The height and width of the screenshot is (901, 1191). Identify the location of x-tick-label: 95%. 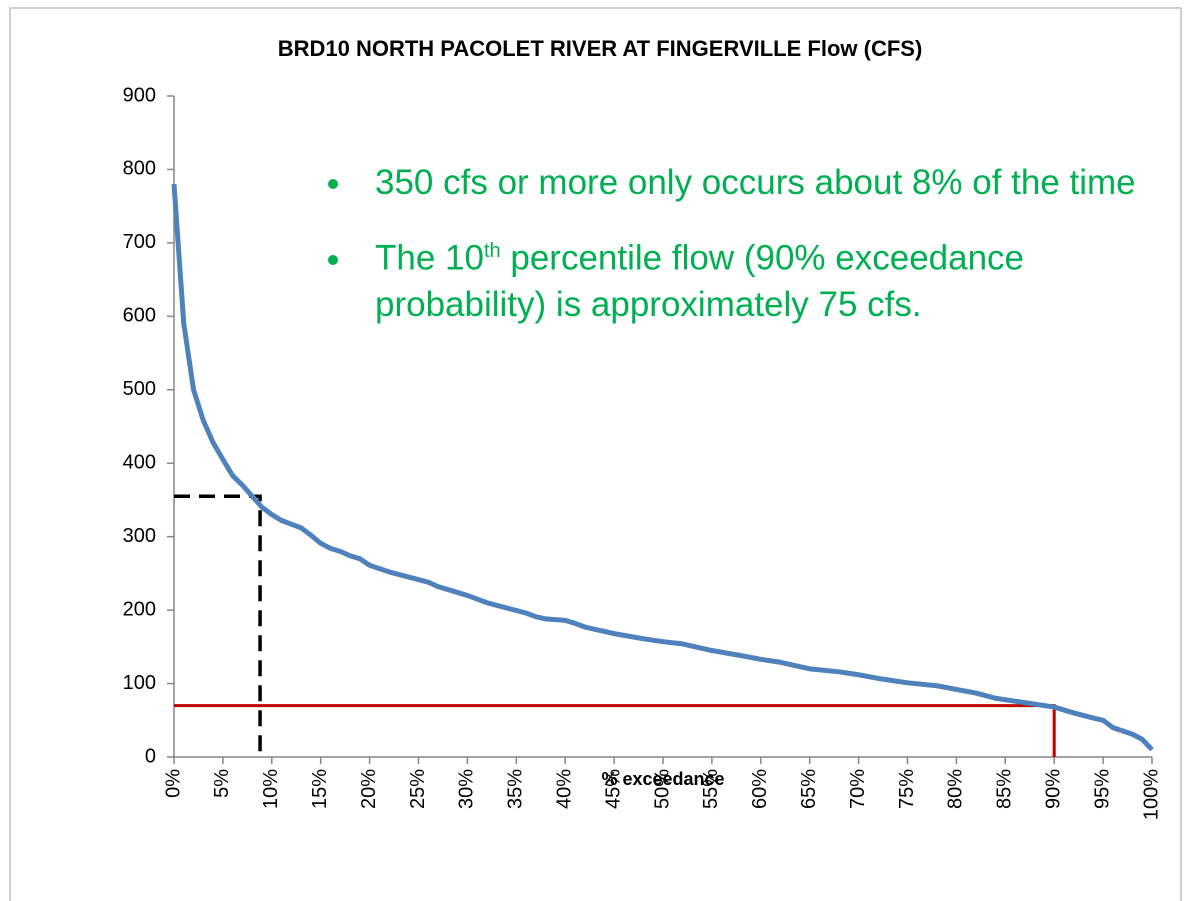
(1102, 789).